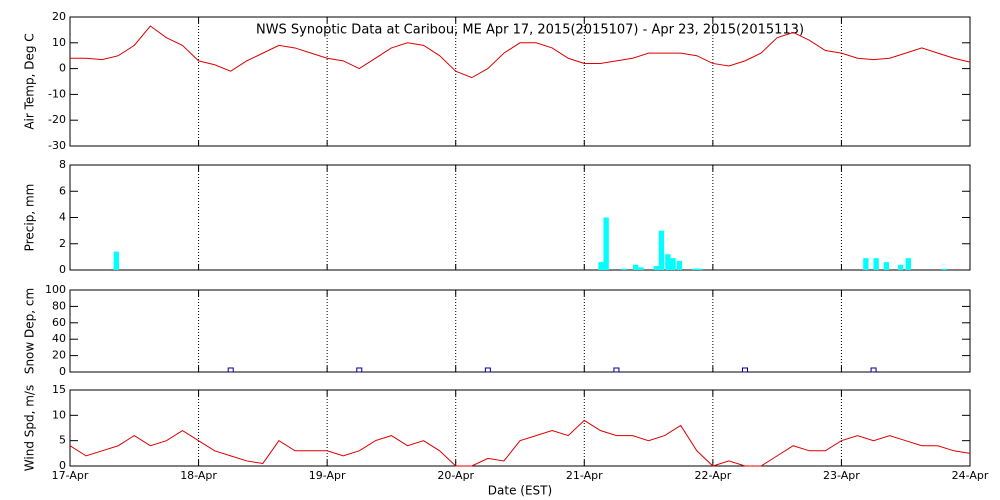  I want to click on y-tick-label: -30, so click(57, 145).